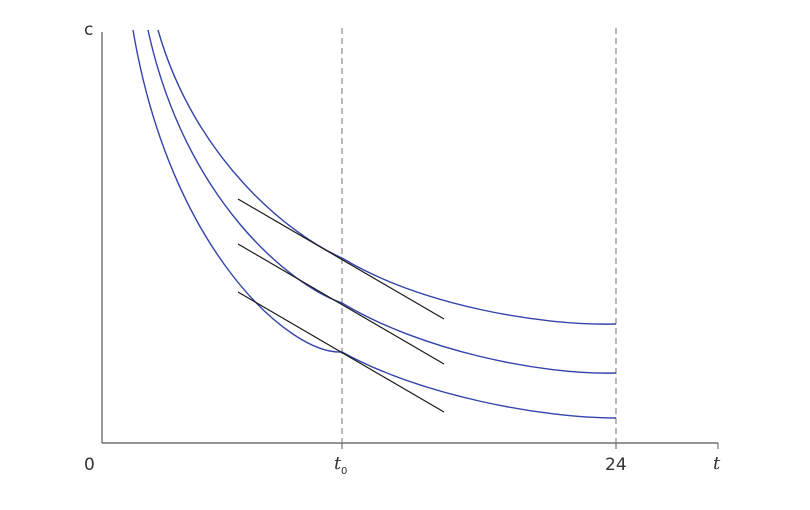 The width and height of the screenshot is (810, 510). I want to click on x-max-label: 24, so click(616, 465).